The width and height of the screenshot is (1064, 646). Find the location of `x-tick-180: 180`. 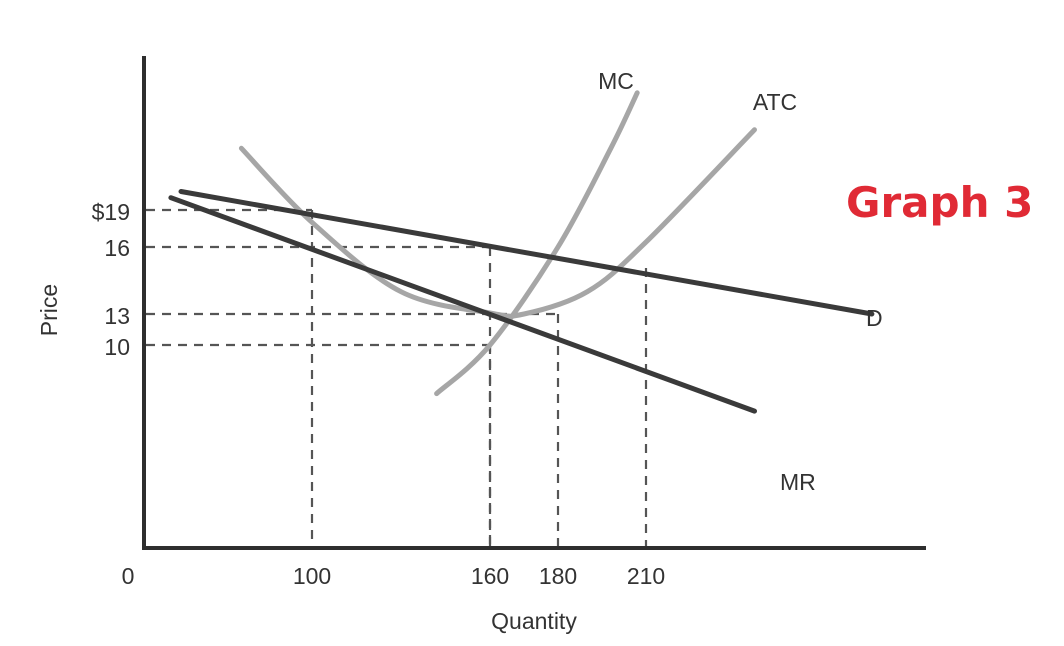

x-tick-180: 180 is located at coordinates (558, 576).